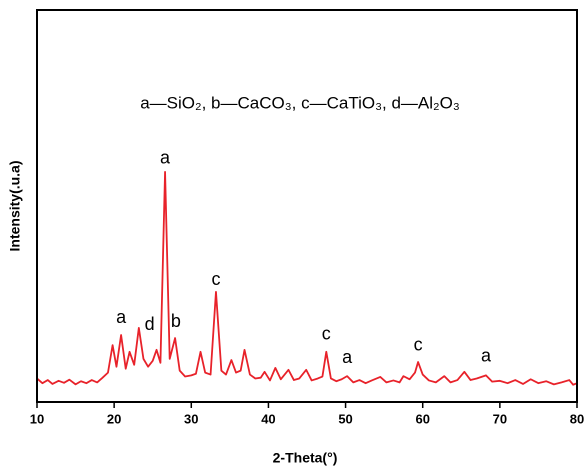 This screenshot has width=585, height=469. Describe the element at coordinates (305, 458) in the screenshot. I see `x-axis-label: 2-Theta(°)` at that location.